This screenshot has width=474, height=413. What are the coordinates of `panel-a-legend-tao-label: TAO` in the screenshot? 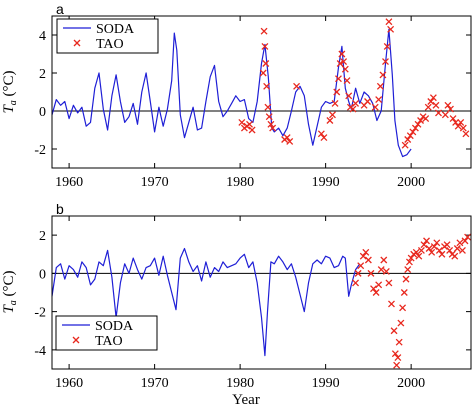 It's located at (110, 44).